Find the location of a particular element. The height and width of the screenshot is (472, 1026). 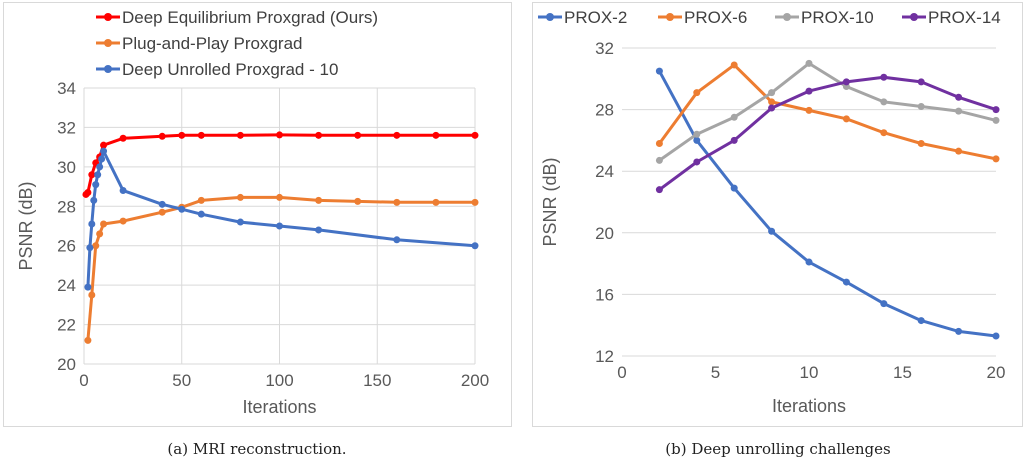

x-tick-label: 15 is located at coordinates (902, 372).